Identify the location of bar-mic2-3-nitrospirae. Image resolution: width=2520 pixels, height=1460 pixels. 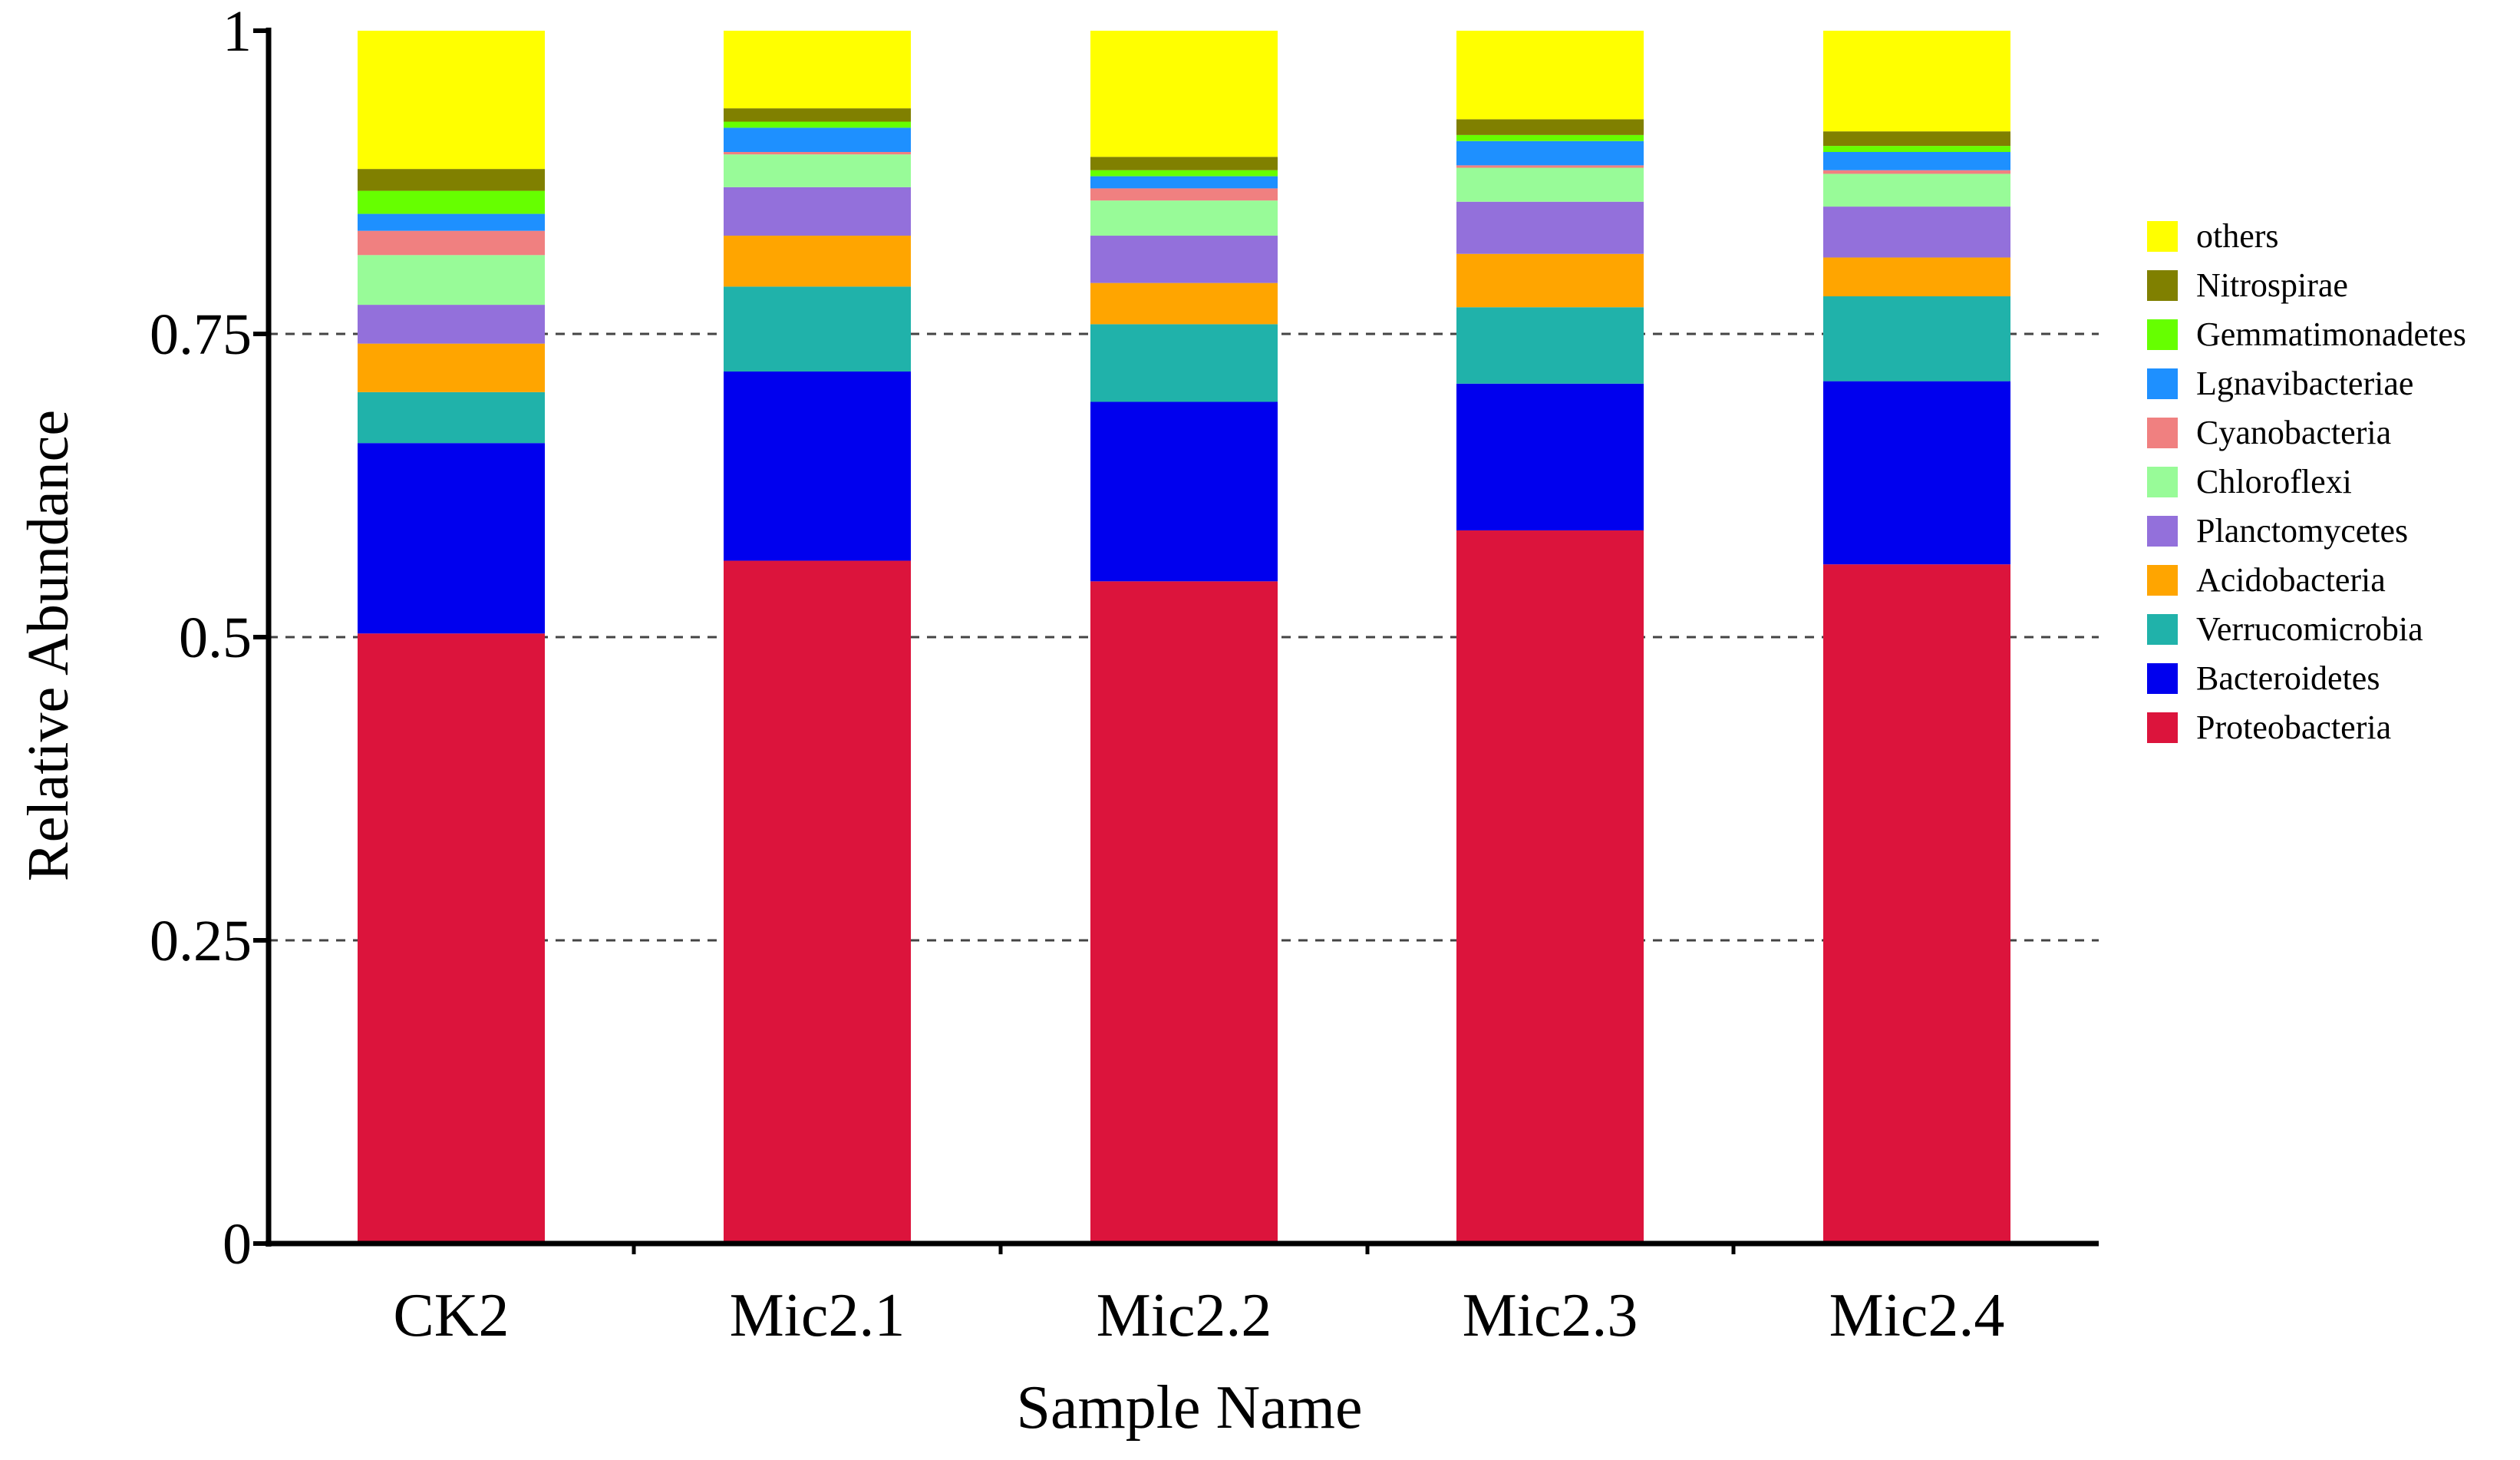
(1550, 127).